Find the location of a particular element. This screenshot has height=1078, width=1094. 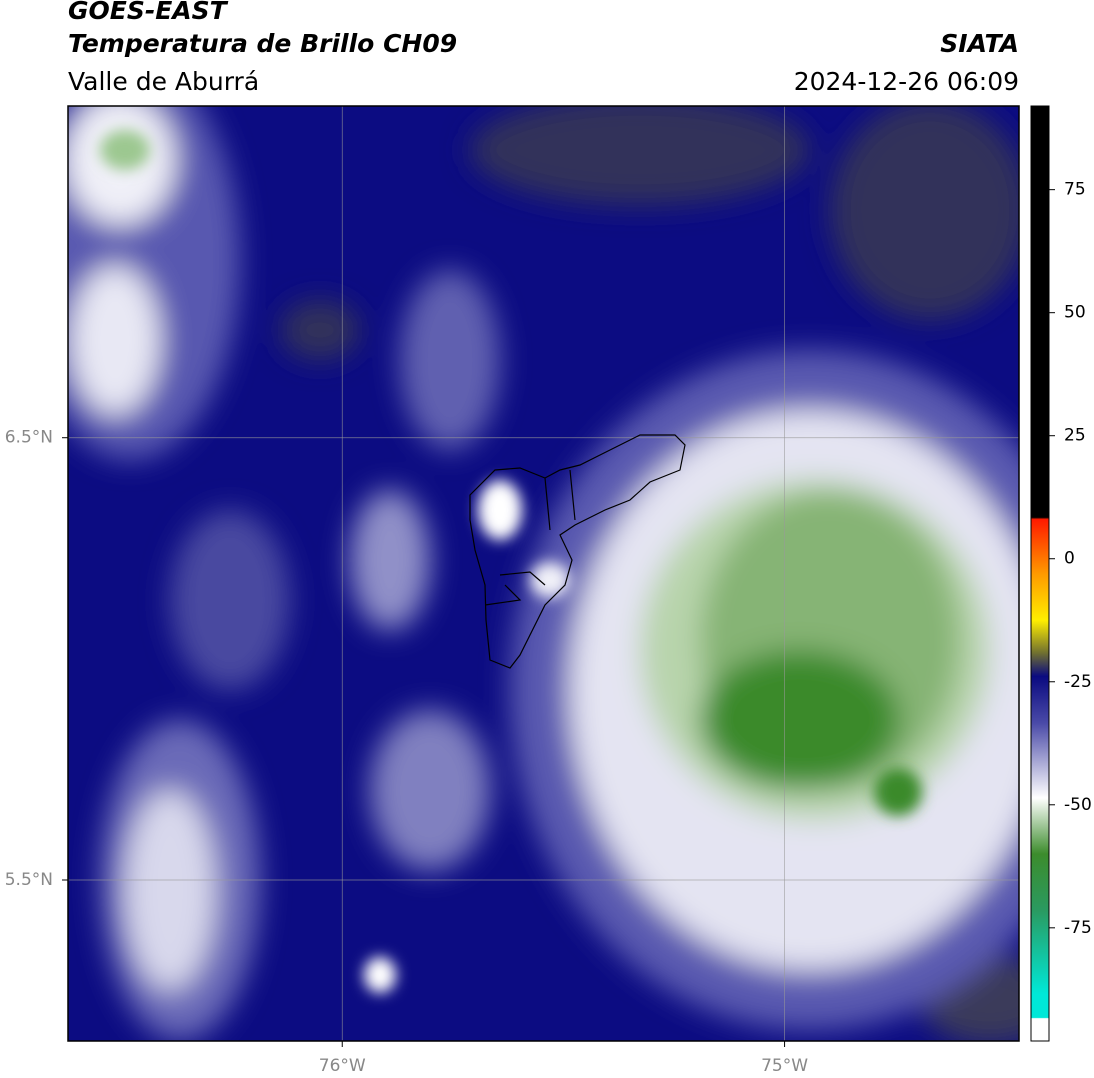

region: Valle de Aburrá is located at coordinates (163, 81).